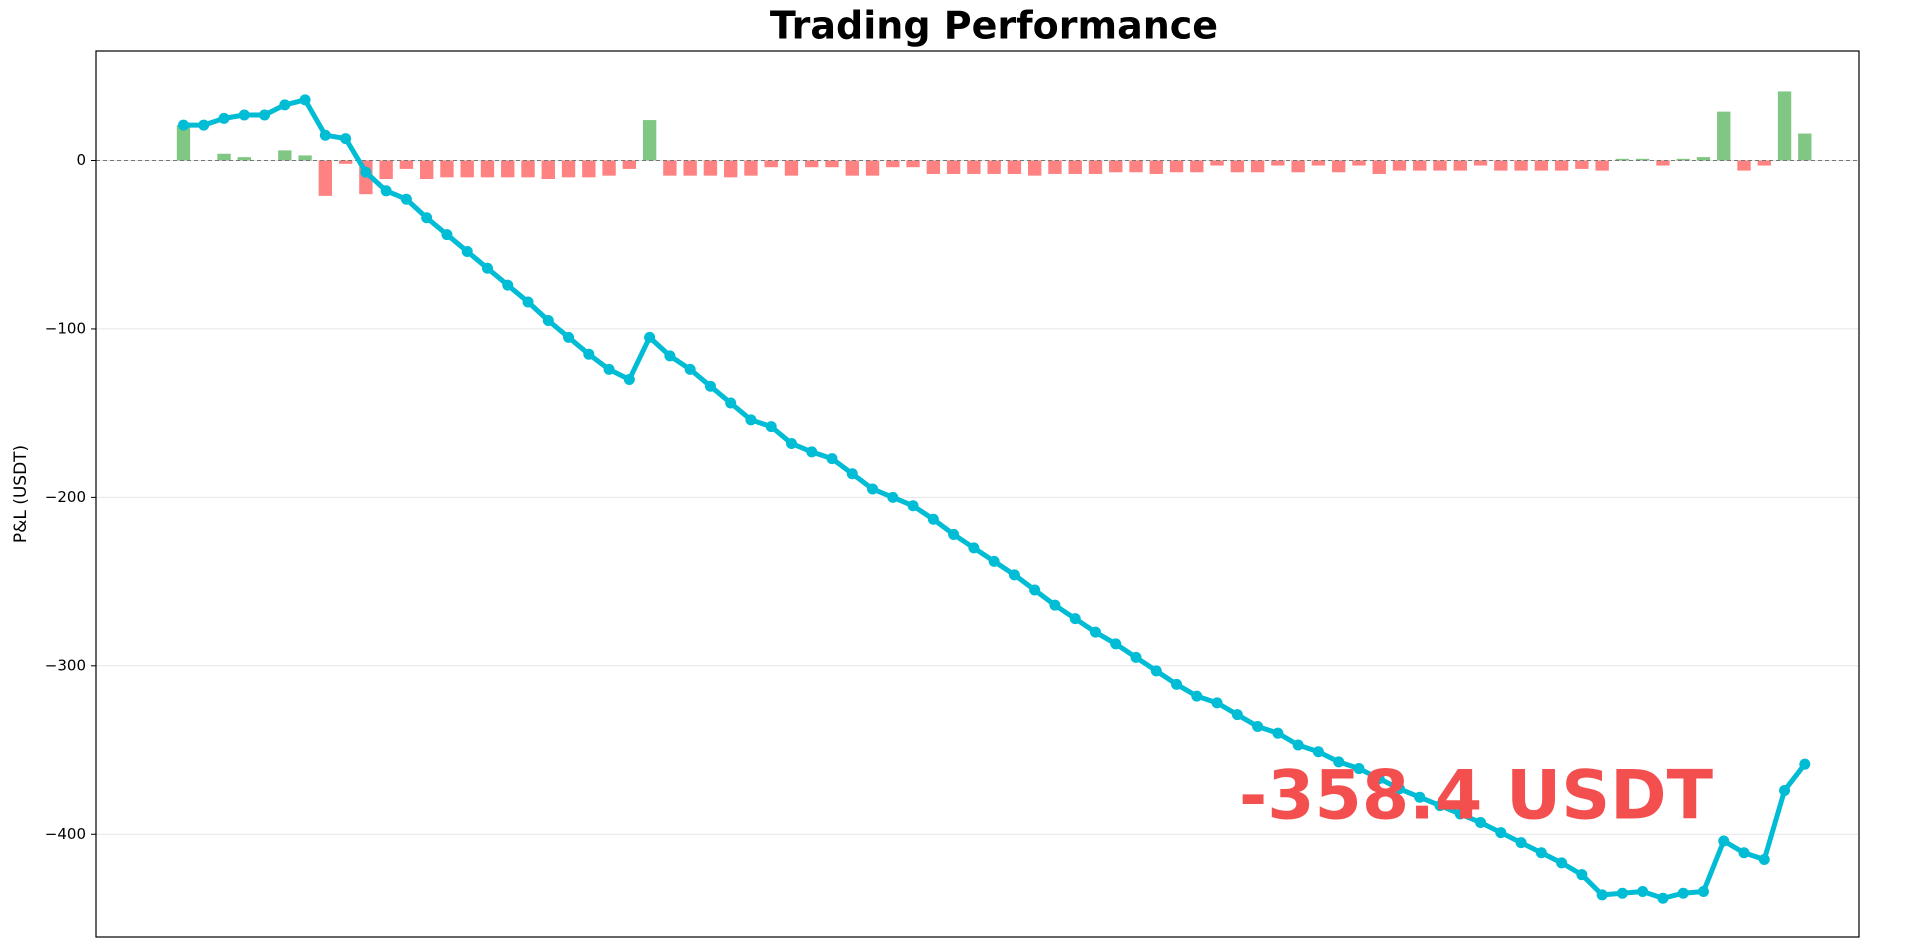  What do you see at coordinates (1476, 796) in the screenshot?
I see `annotation: -358.4 USDT` at bounding box center [1476, 796].